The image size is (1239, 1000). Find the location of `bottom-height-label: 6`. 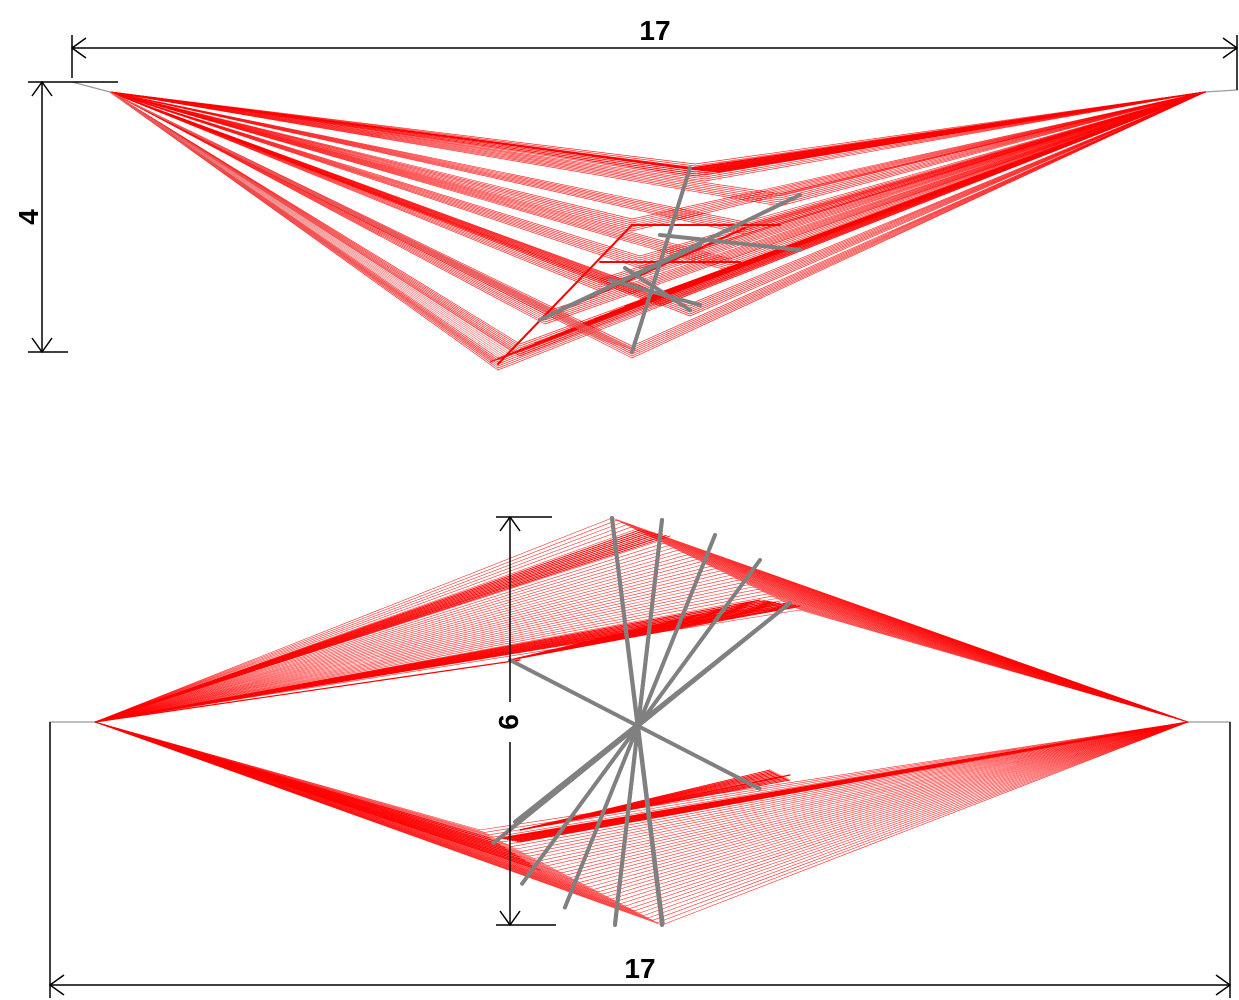

bottom-height-label: 6 is located at coordinates (508, 722).